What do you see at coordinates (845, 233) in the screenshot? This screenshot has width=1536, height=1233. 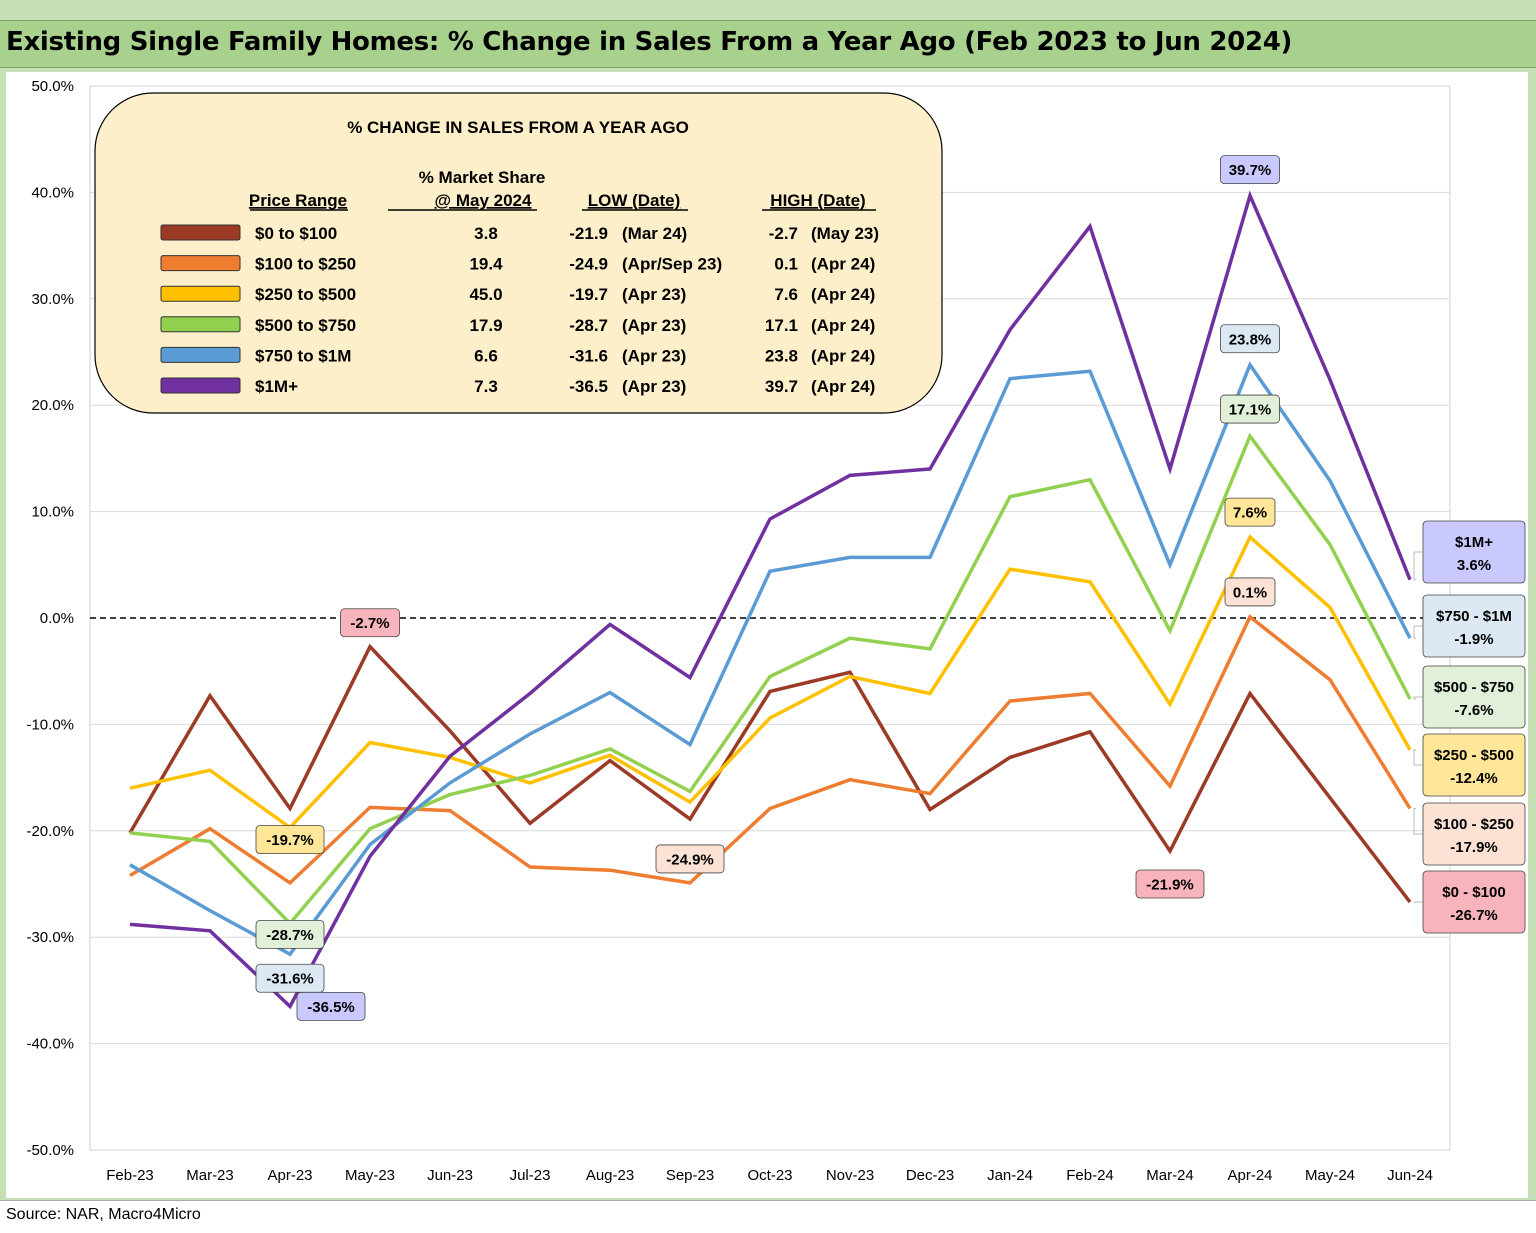 I see `row-high-date: (May 23)` at bounding box center [845, 233].